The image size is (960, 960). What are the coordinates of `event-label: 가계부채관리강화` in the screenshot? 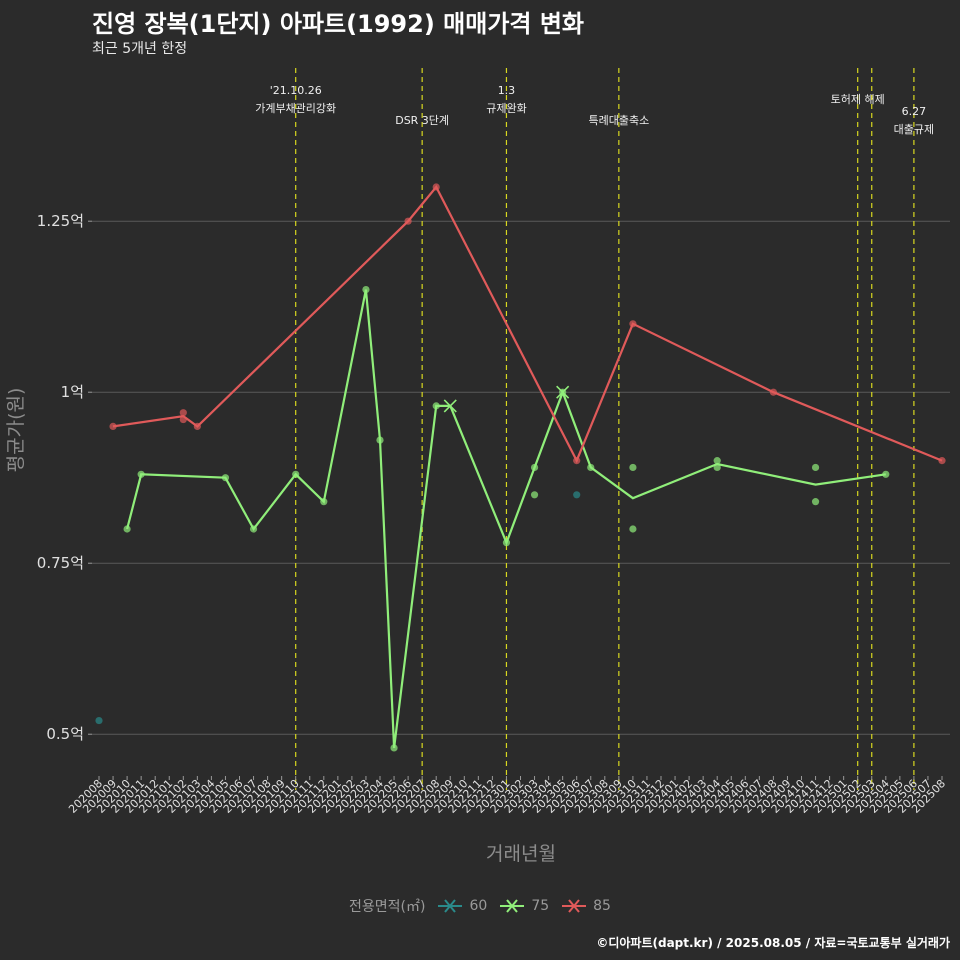 It's located at (295, 108).